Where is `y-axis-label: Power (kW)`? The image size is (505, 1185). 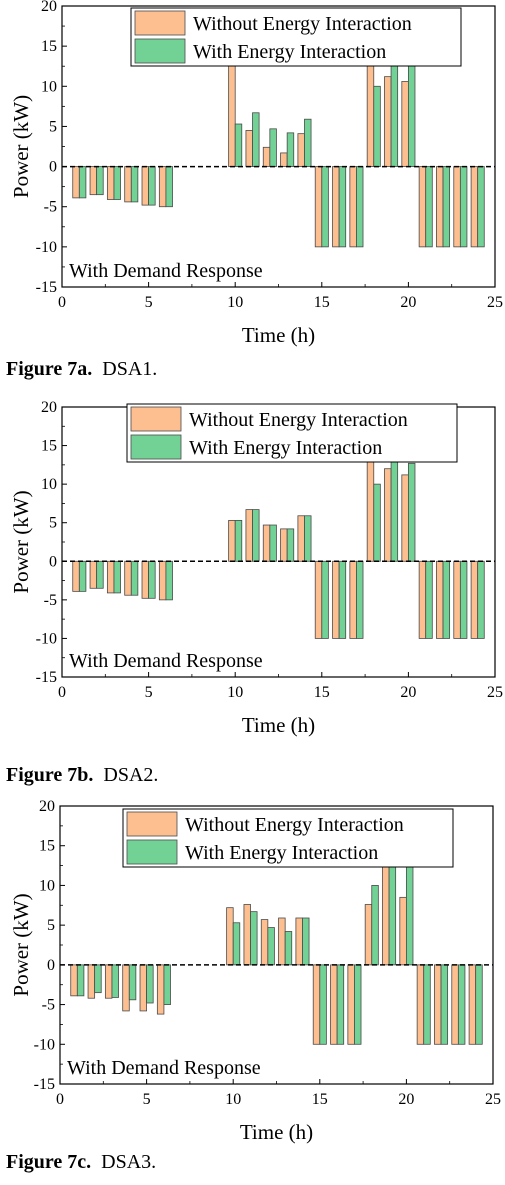
y-axis-label: Power (kW) is located at coordinates (21, 146).